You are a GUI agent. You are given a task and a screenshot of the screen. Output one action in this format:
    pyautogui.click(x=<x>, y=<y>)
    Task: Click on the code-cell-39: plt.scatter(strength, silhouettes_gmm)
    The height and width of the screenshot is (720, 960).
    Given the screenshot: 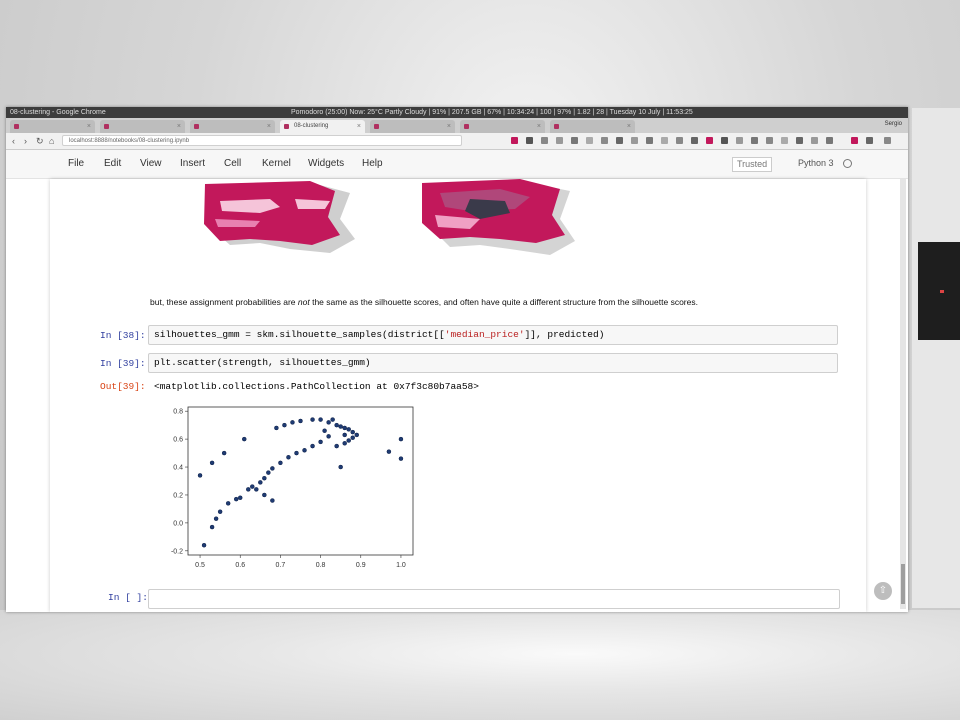 What is the action you would take?
    pyautogui.click(x=493, y=363)
    